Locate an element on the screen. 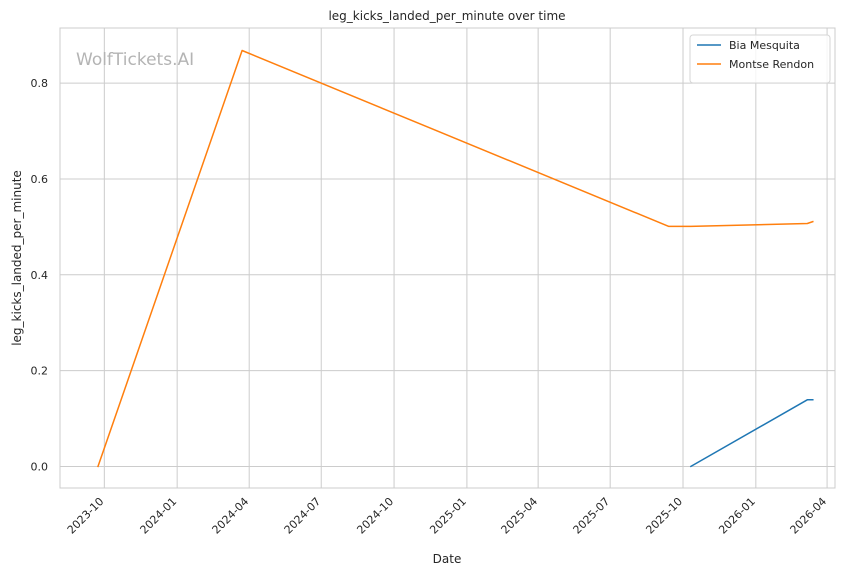 The width and height of the screenshot is (846, 575). legend-label: Montse Rendon is located at coordinates (771, 64).